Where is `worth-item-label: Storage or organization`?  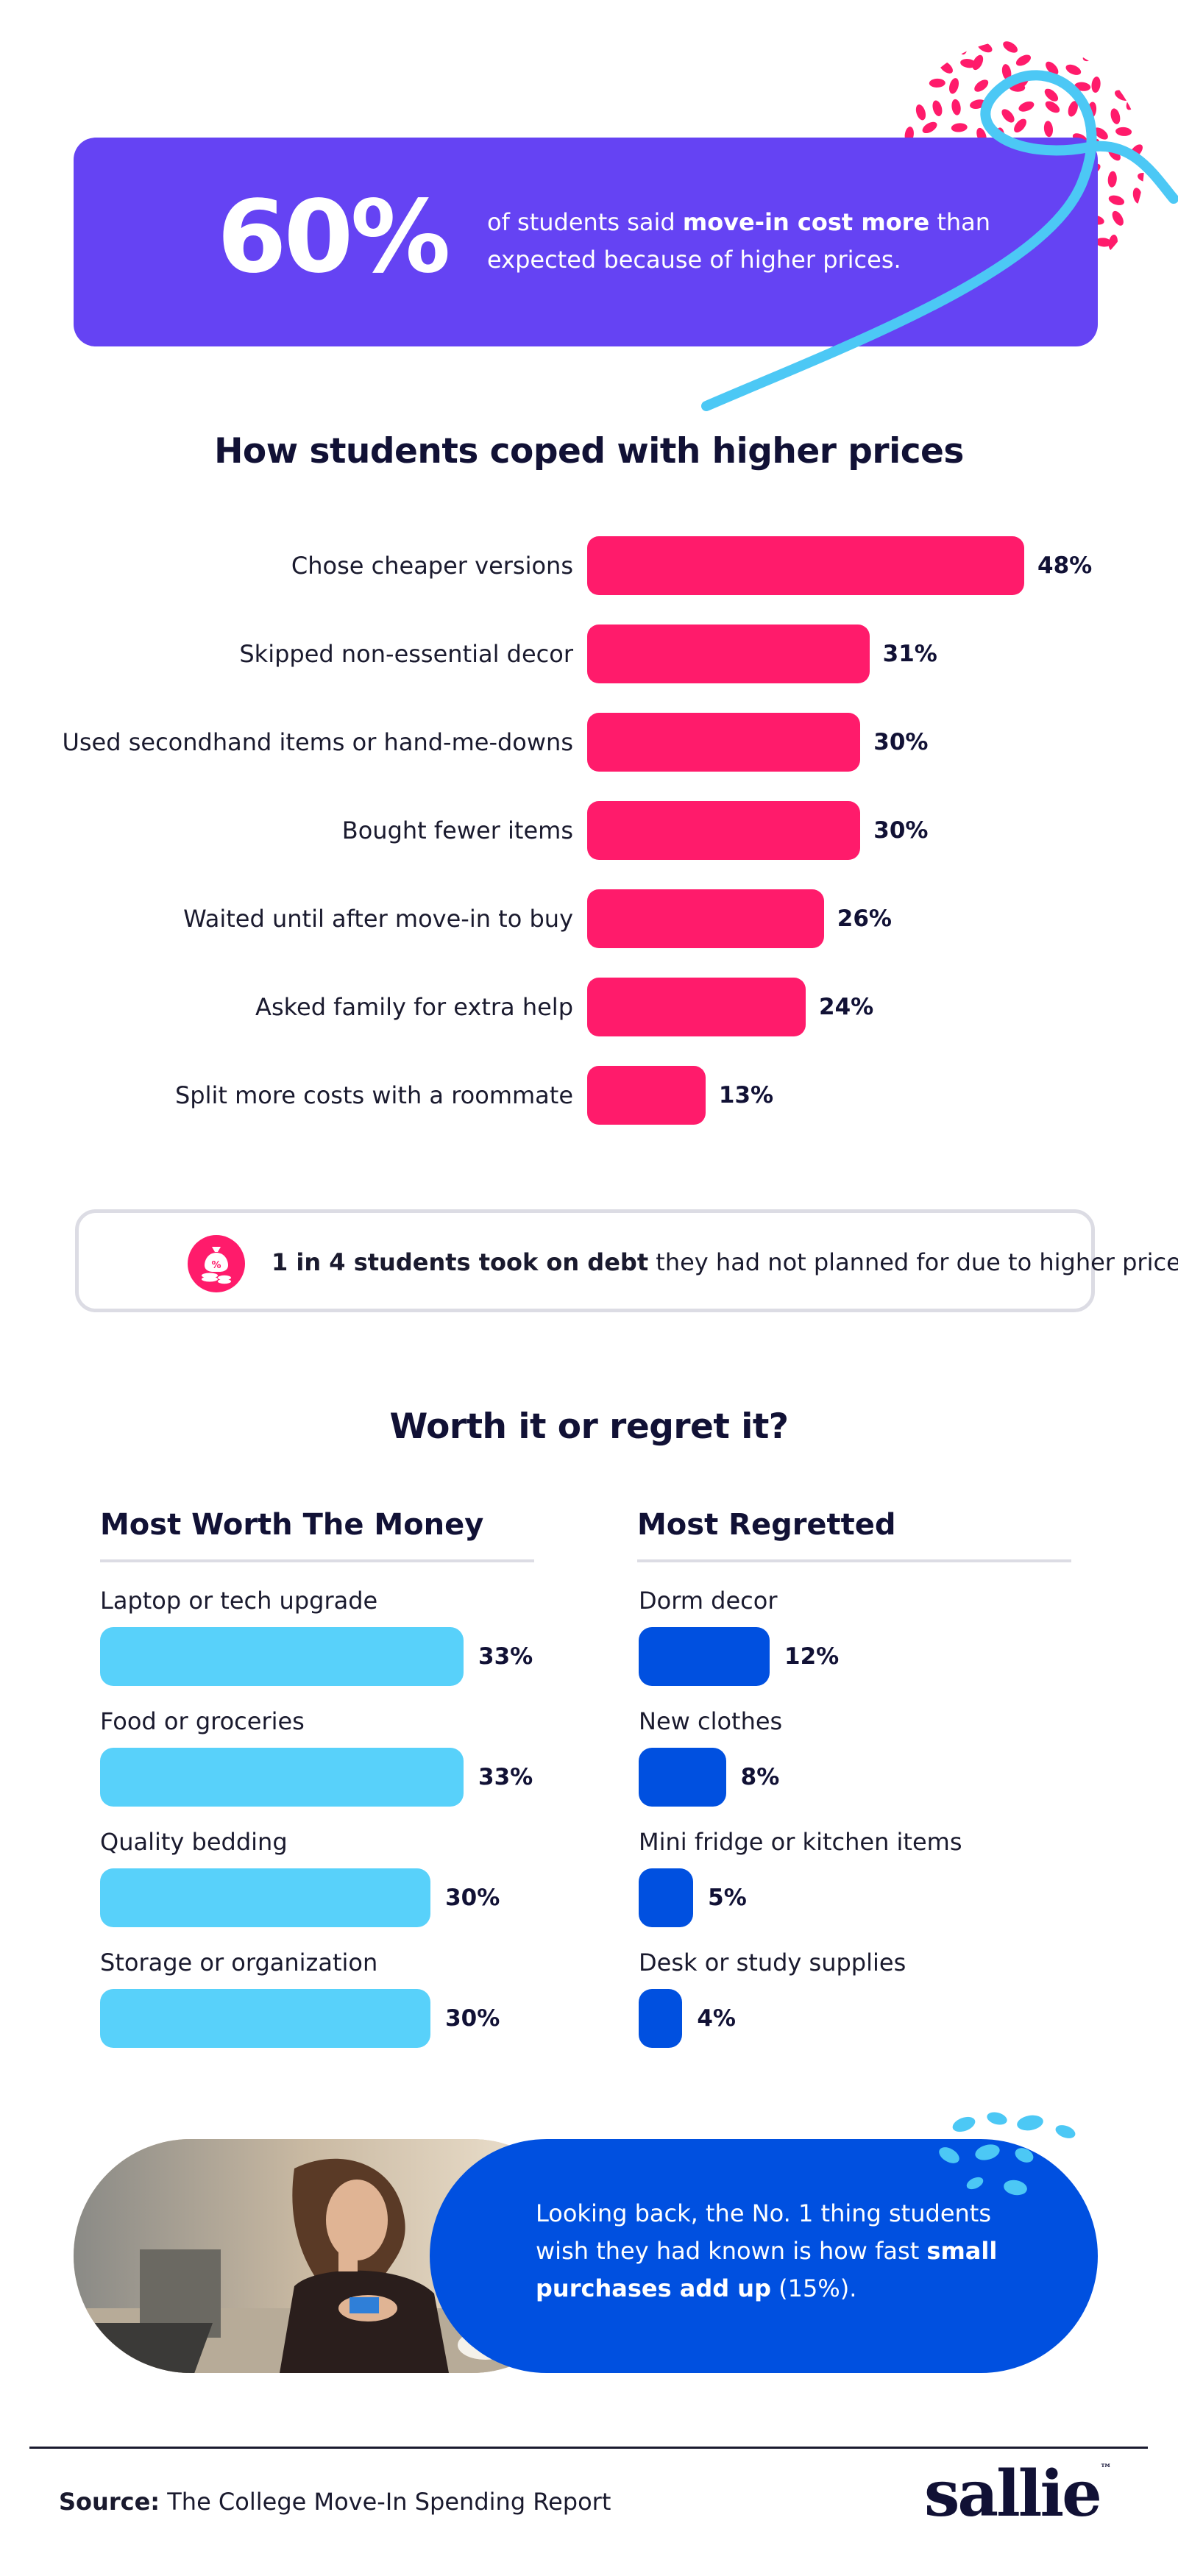
worth-item-label: Storage or organization is located at coordinates (239, 1963).